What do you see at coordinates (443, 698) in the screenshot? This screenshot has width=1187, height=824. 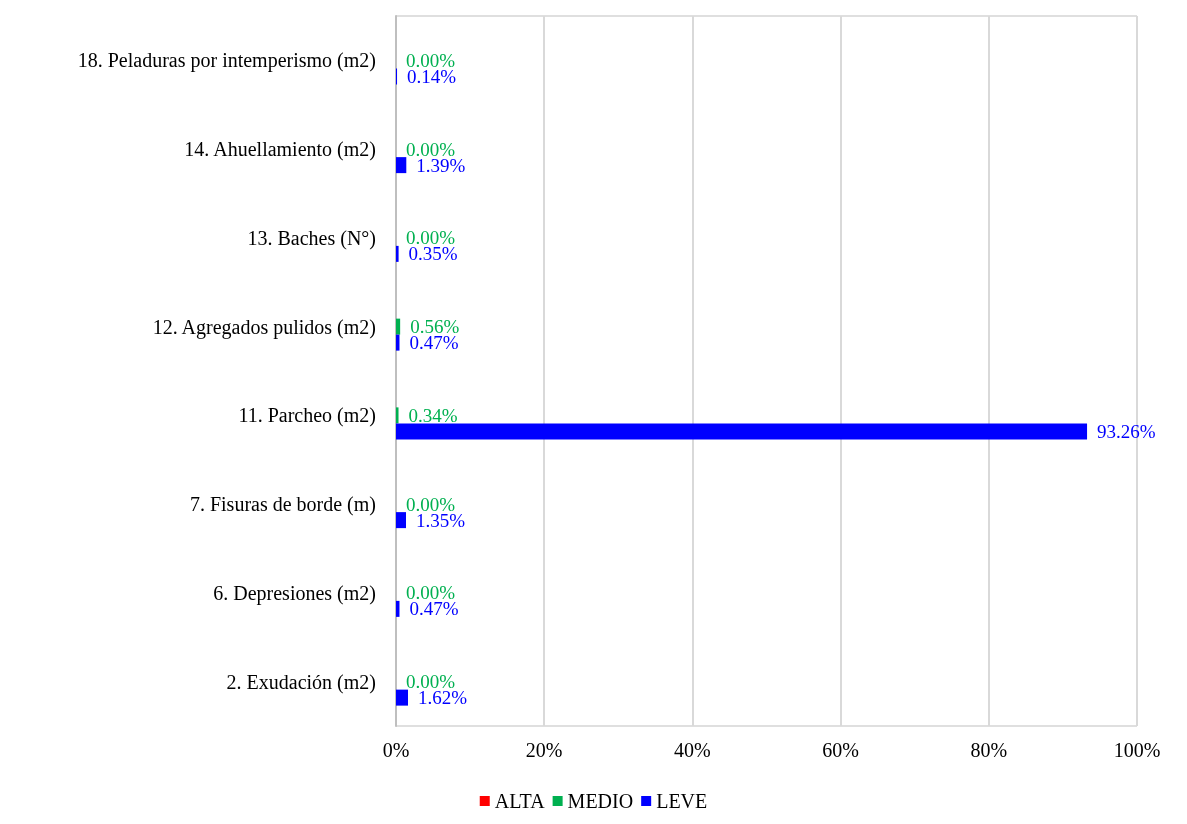 I see `data-label: 1.62%` at bounding box center [443, 698].